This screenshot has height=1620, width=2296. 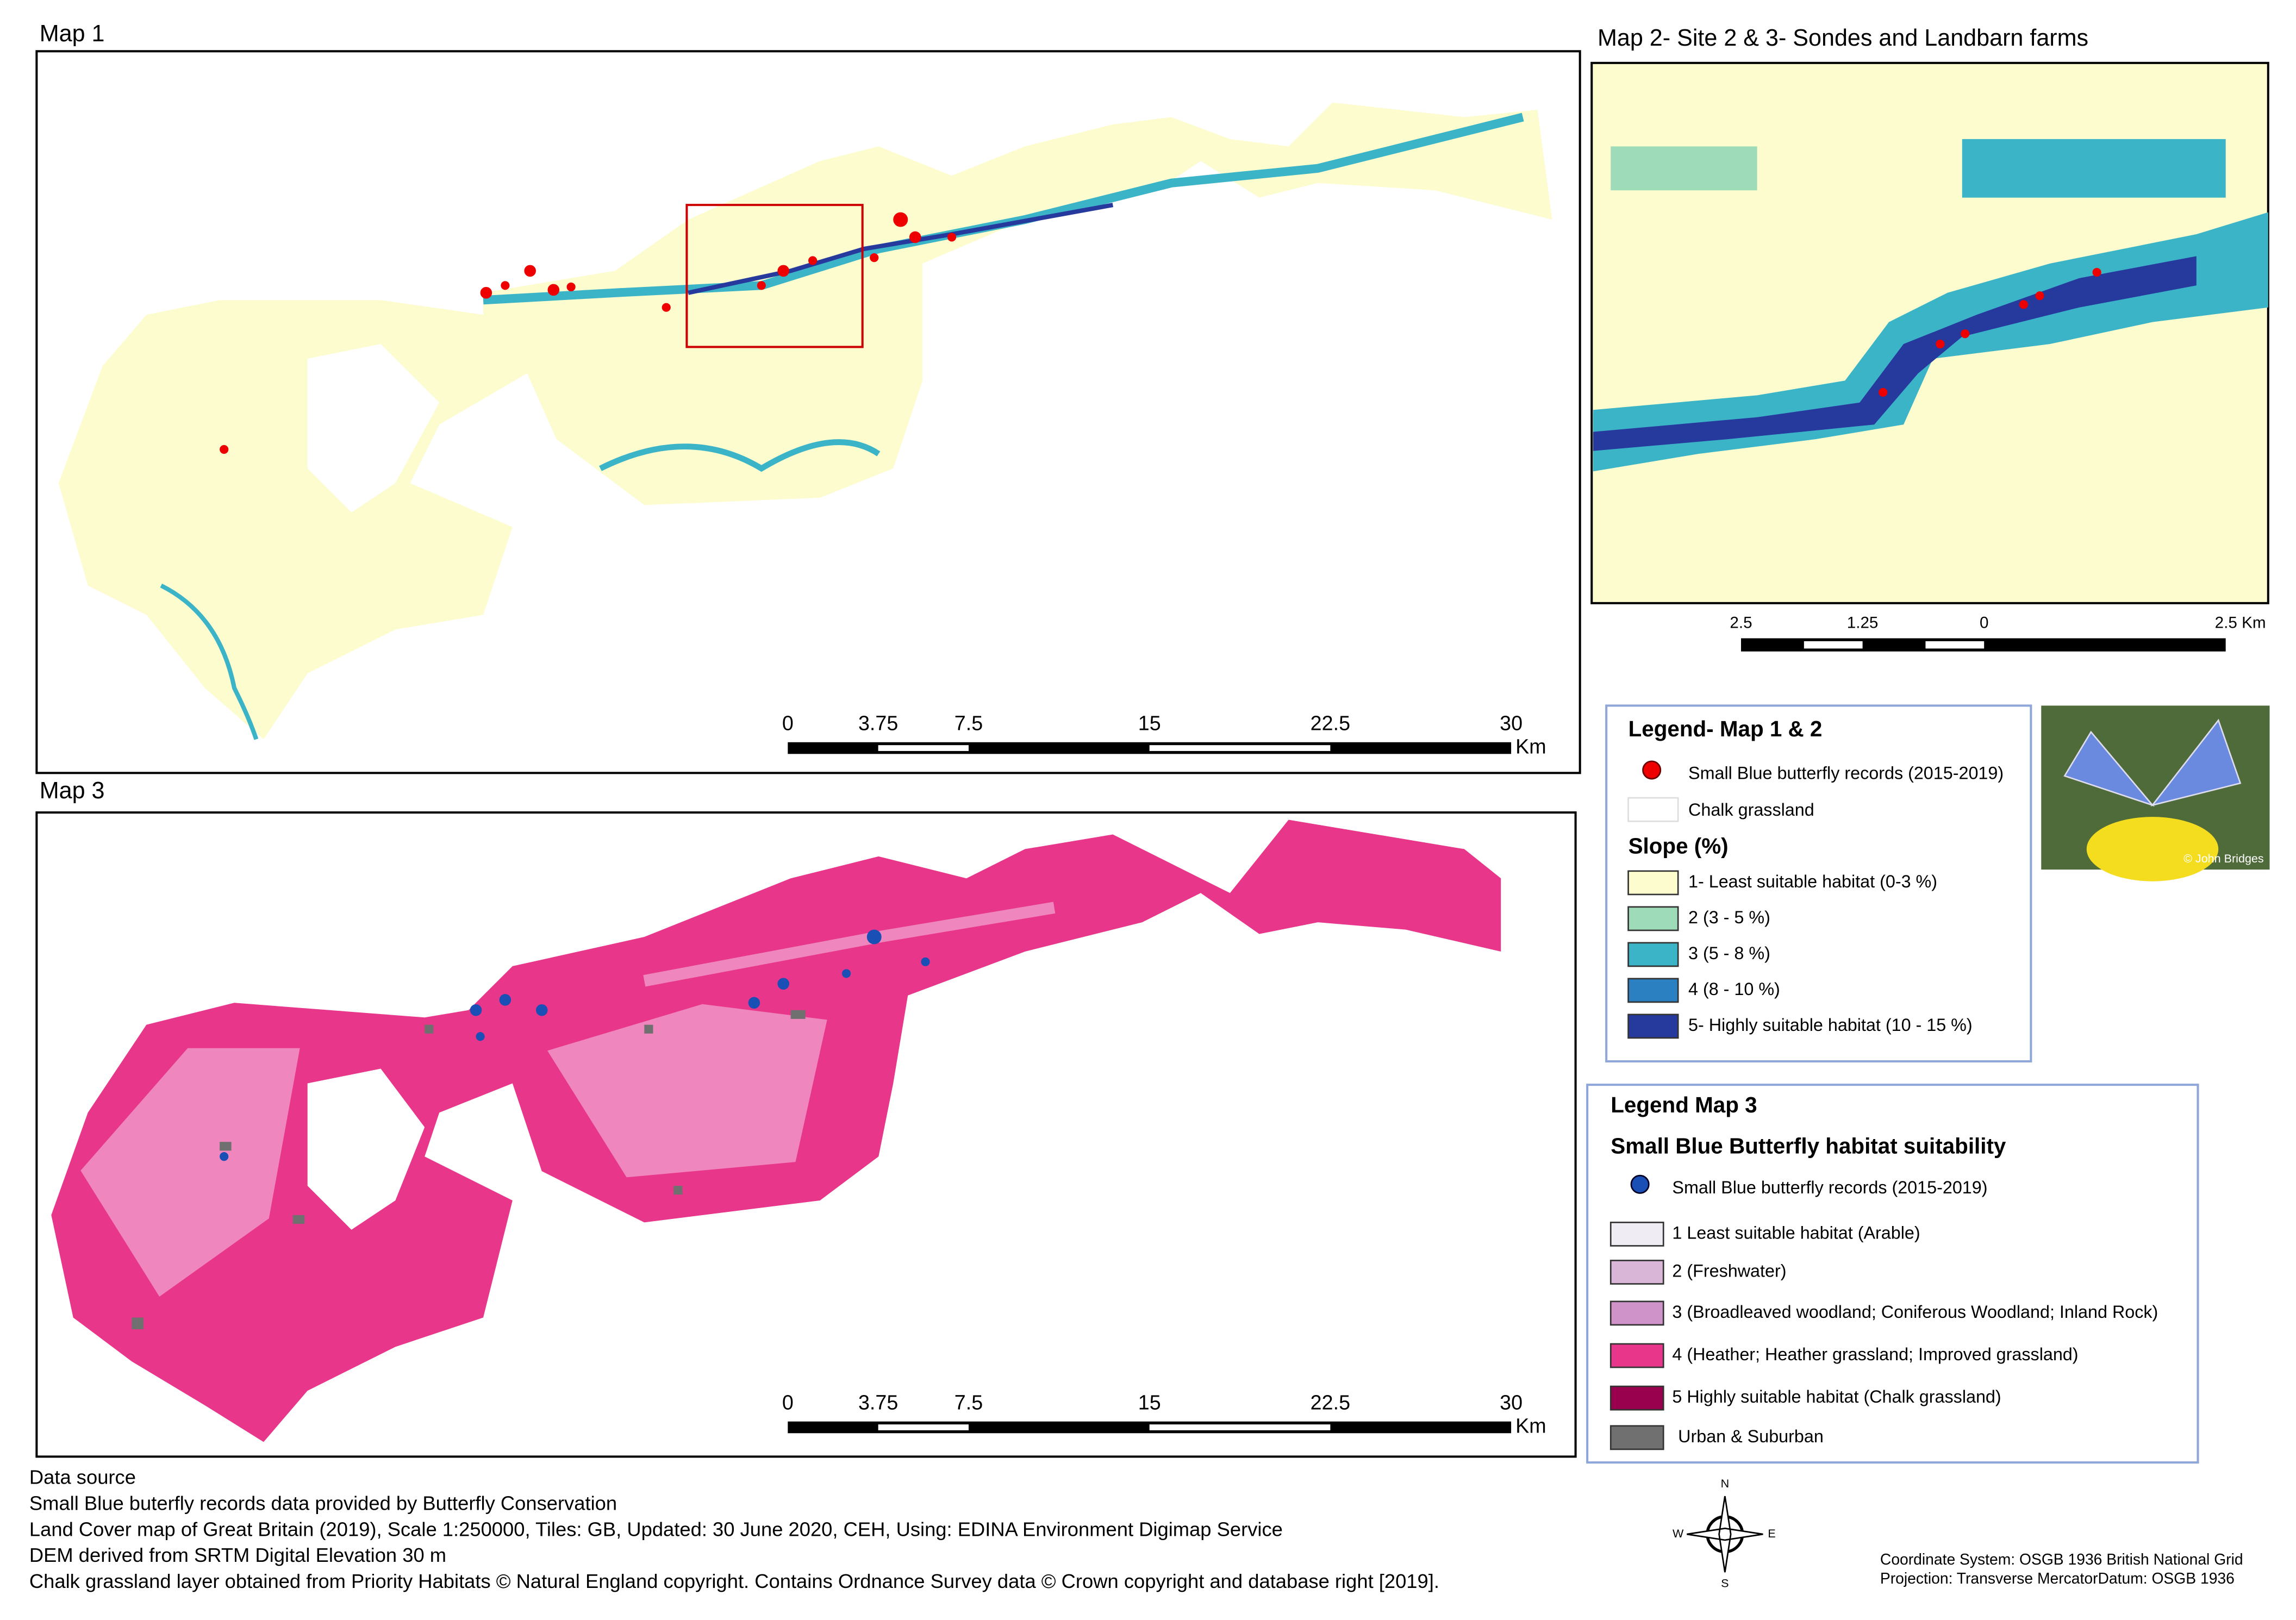 What do you see at coordinates (1751, 810) in the screenshot?
I see `legend-label: Chalk grassland` at bounding box center [1751, 810].